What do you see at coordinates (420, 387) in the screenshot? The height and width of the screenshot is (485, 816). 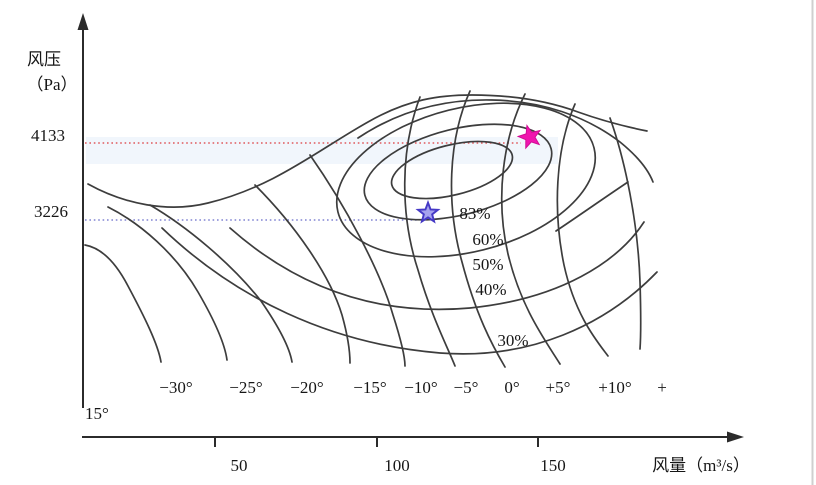 I see `blade-angle-label: −10°` at bounding box center [420, 387].